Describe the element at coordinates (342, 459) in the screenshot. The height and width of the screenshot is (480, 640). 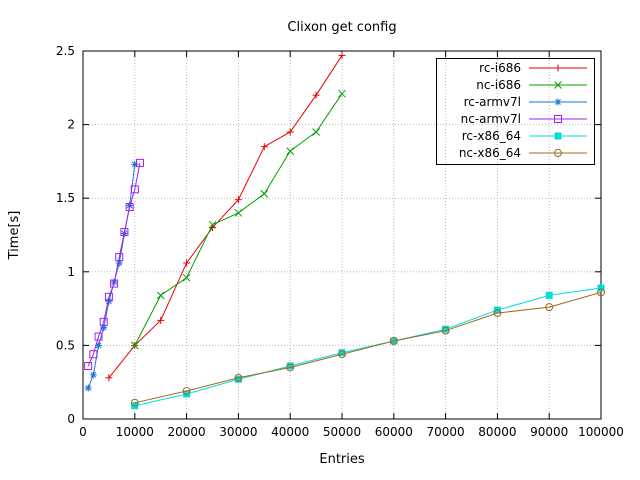
I see `x-axis-label: Entries` at that location.